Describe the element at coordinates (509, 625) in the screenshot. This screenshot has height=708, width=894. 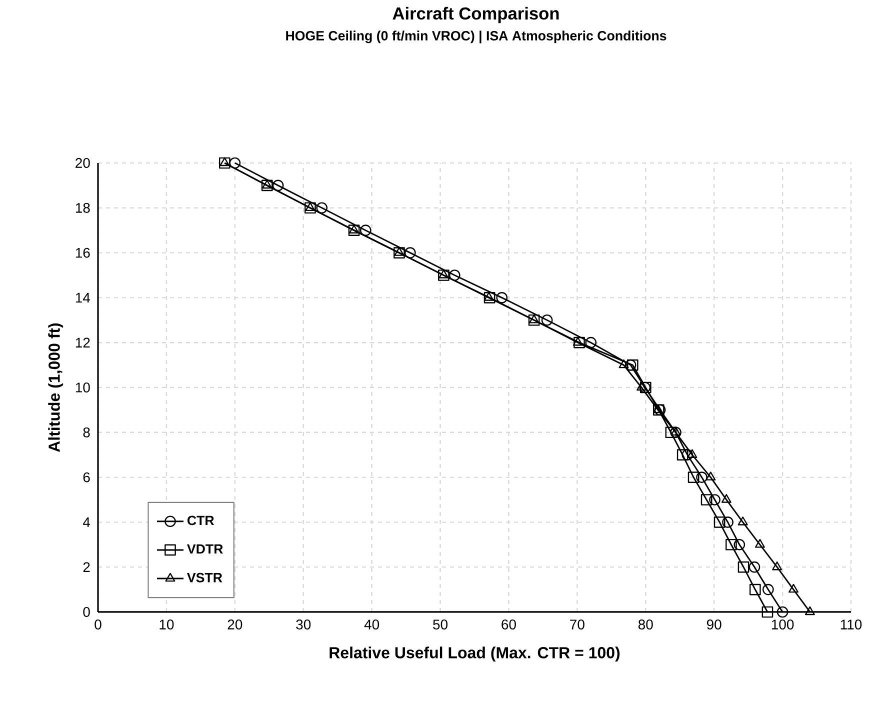
I see `x-tick-label: 60` at that location.